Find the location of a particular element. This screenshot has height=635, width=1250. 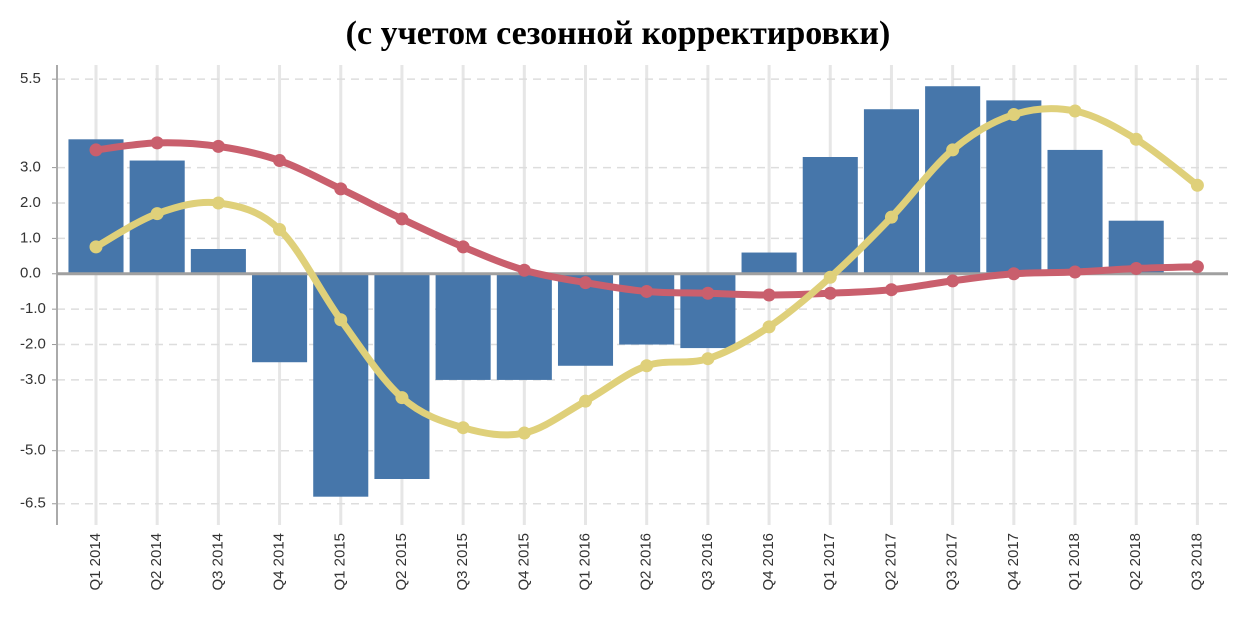

x-tick-label: Q2 2014 is located at coordinates (156, 562).